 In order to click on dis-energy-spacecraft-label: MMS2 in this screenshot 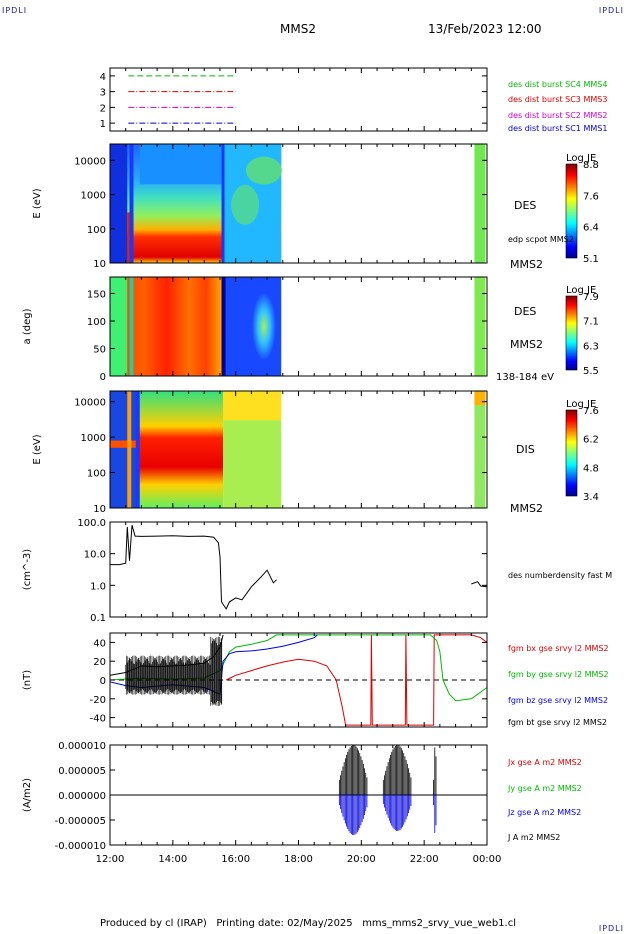, I will do `click(526, 508)`.